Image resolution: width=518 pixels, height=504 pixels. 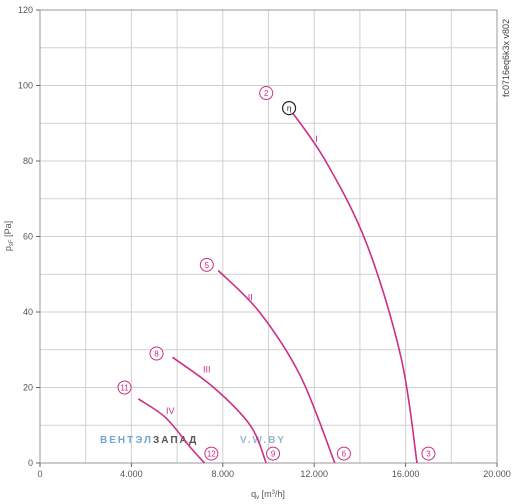 I want to click on curve-start-marker-label: 5, so click(x=207, y=265).